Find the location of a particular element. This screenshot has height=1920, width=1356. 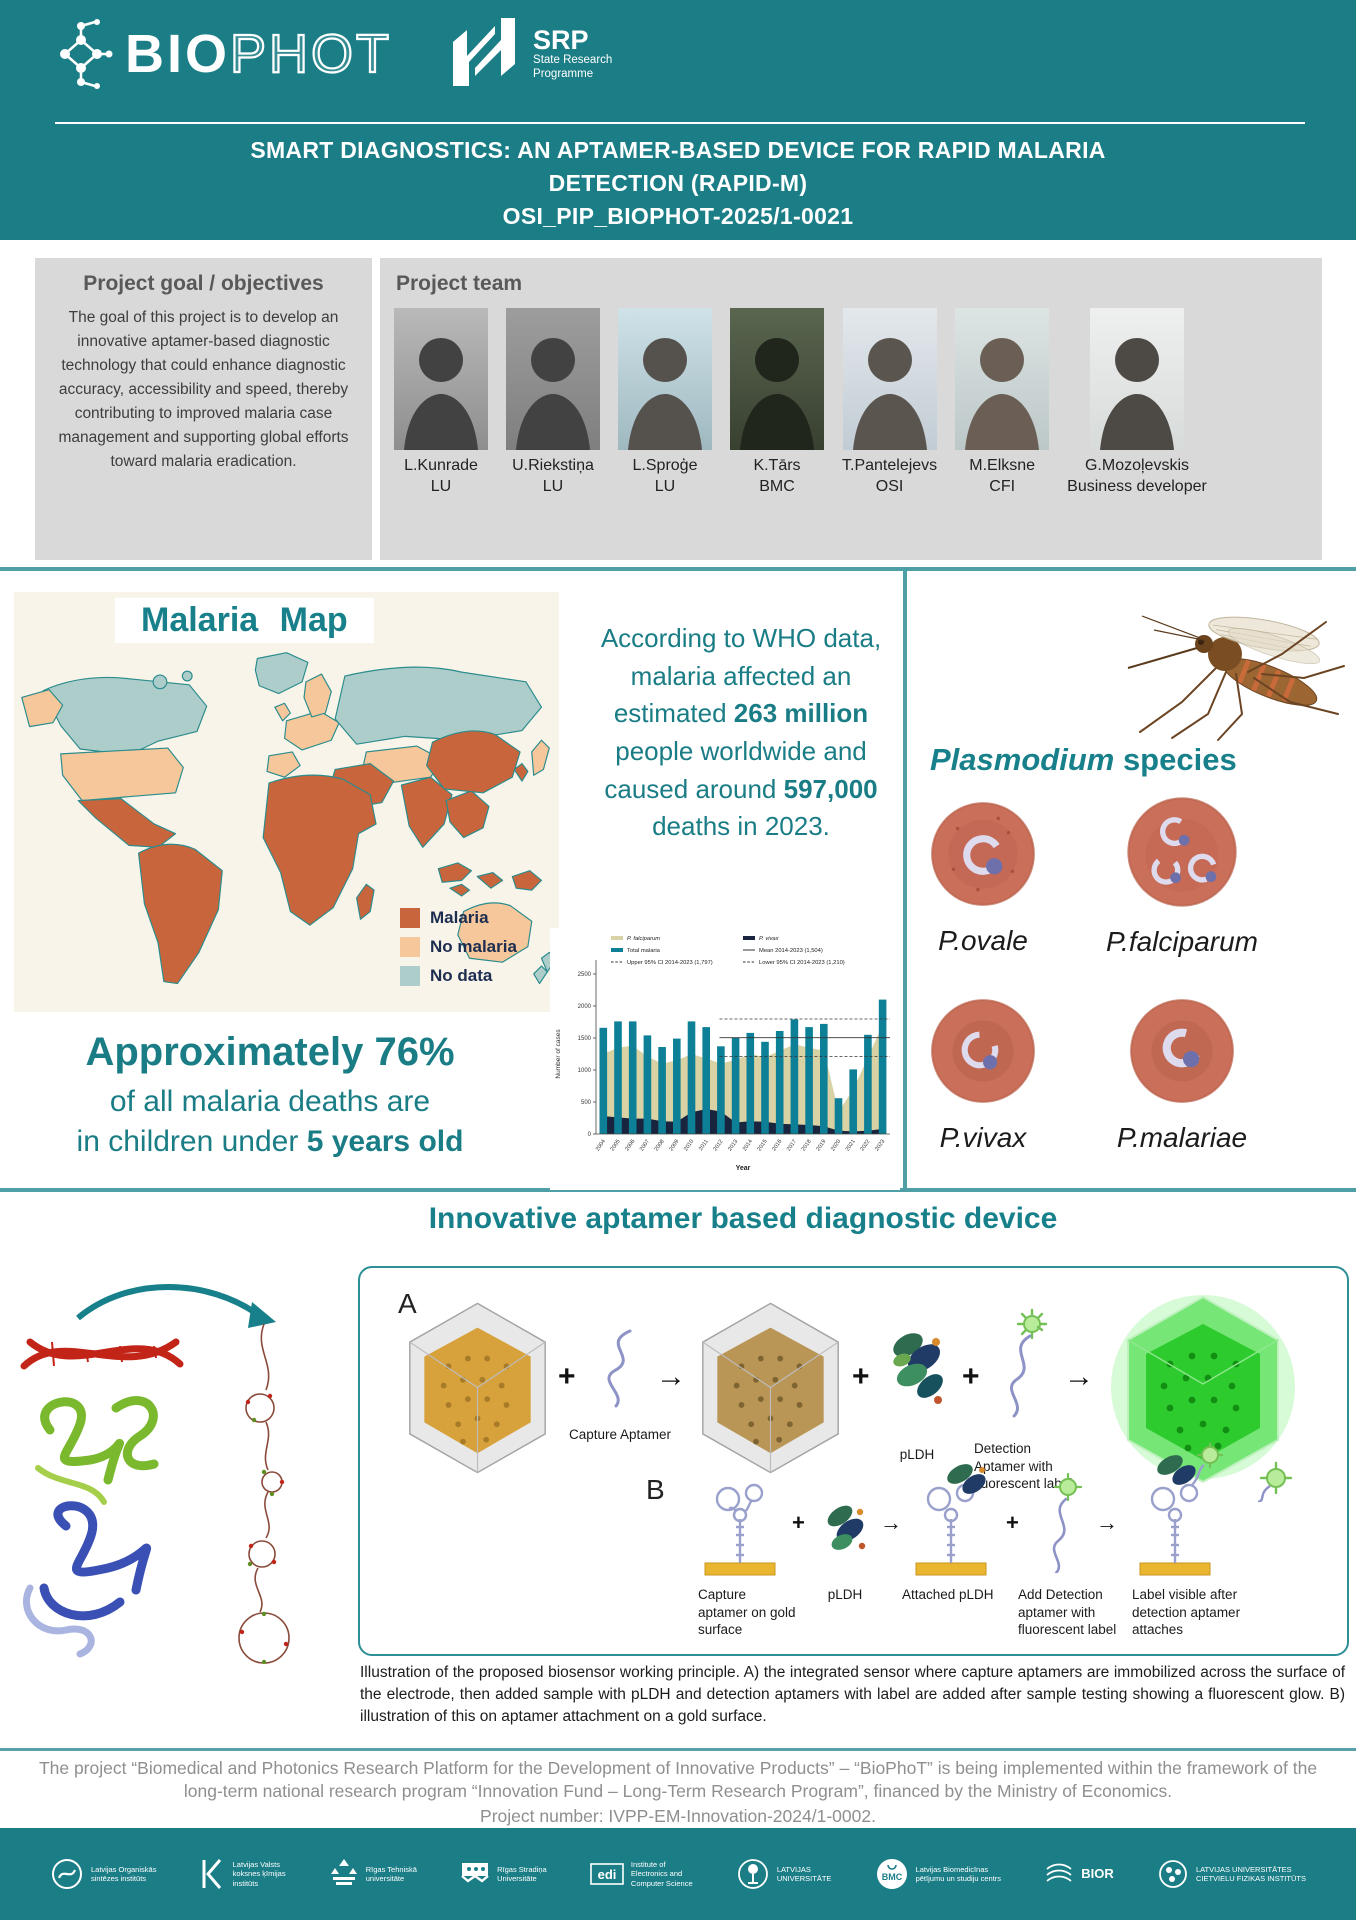

capture-aptamer-icon is located at coordinates (619, 1368).